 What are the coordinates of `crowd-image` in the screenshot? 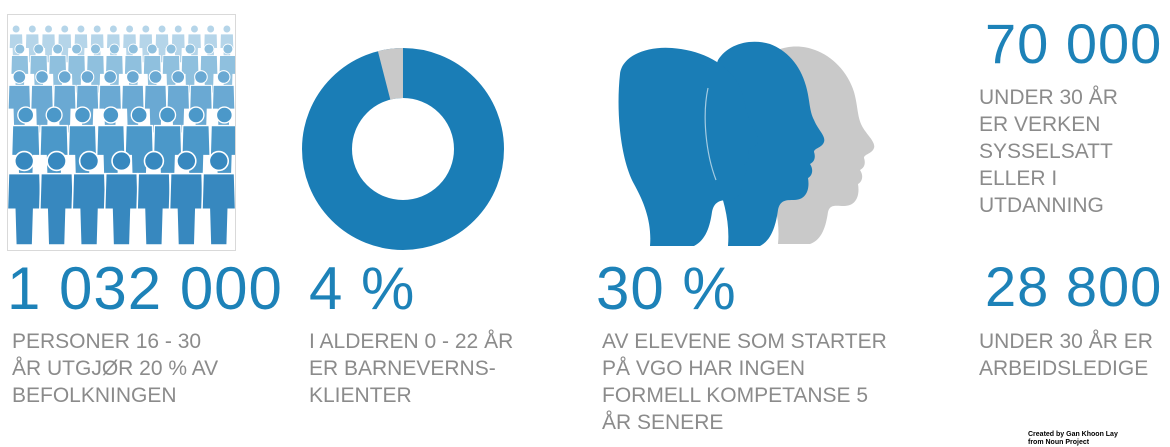 It's located at (121, 132).